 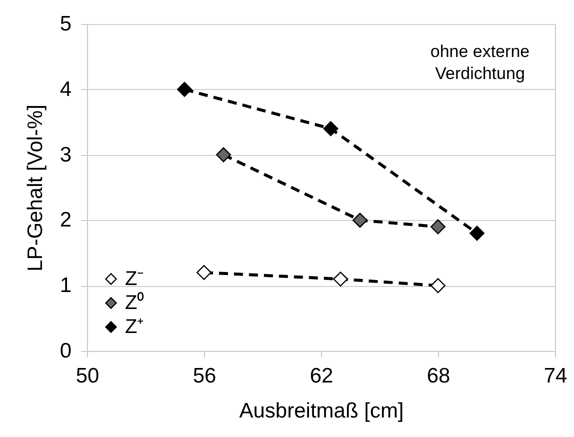 I want to click on y-tick-label: 5, so click(x=66, y=24).